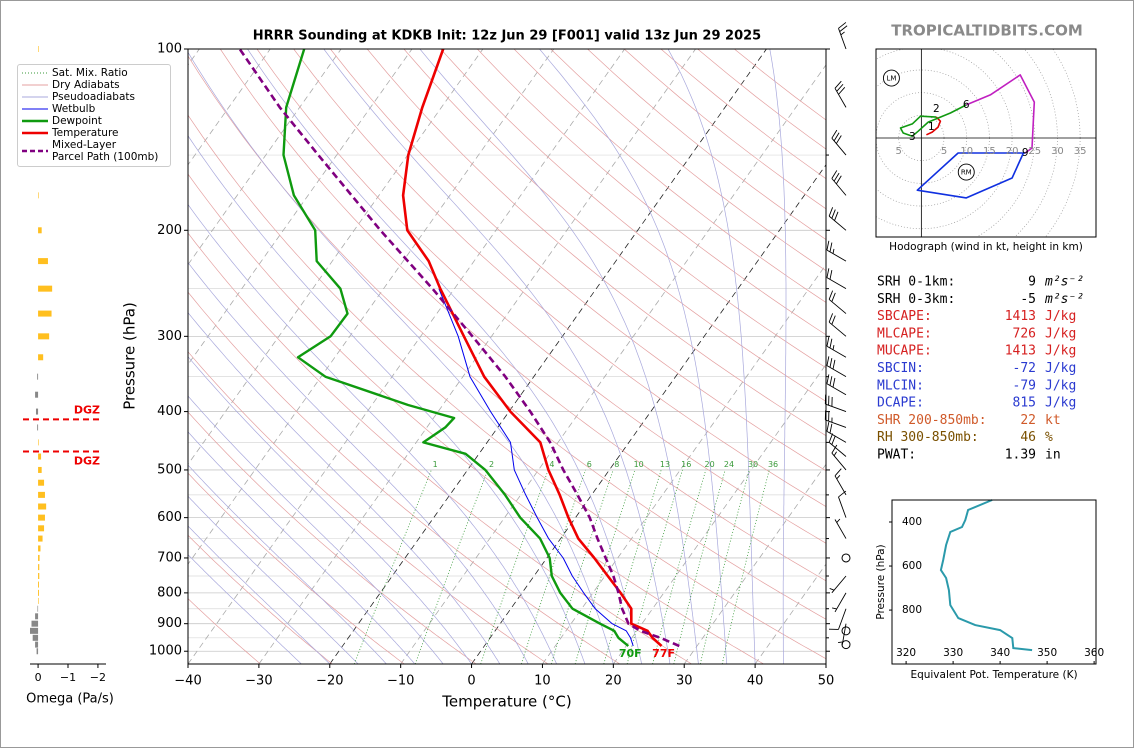 This screenshot has width=1134, height=748. What do you see at coordinates (1028, 299) in the screenshot?
I see `stat-value: -5` at bounding box center [1028, 299].